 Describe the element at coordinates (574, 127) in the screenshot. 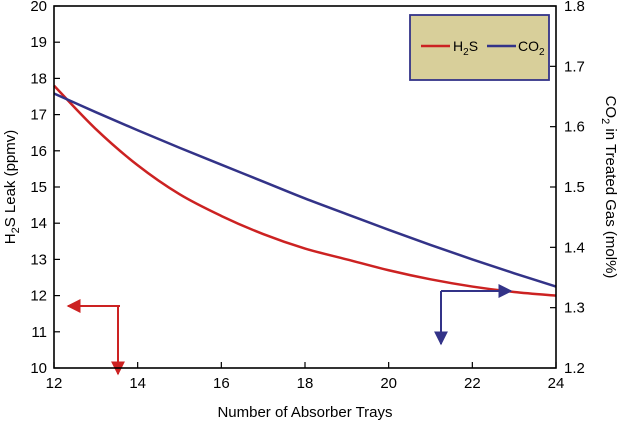

I see `y-right-tick-label: 1.6` at that location.